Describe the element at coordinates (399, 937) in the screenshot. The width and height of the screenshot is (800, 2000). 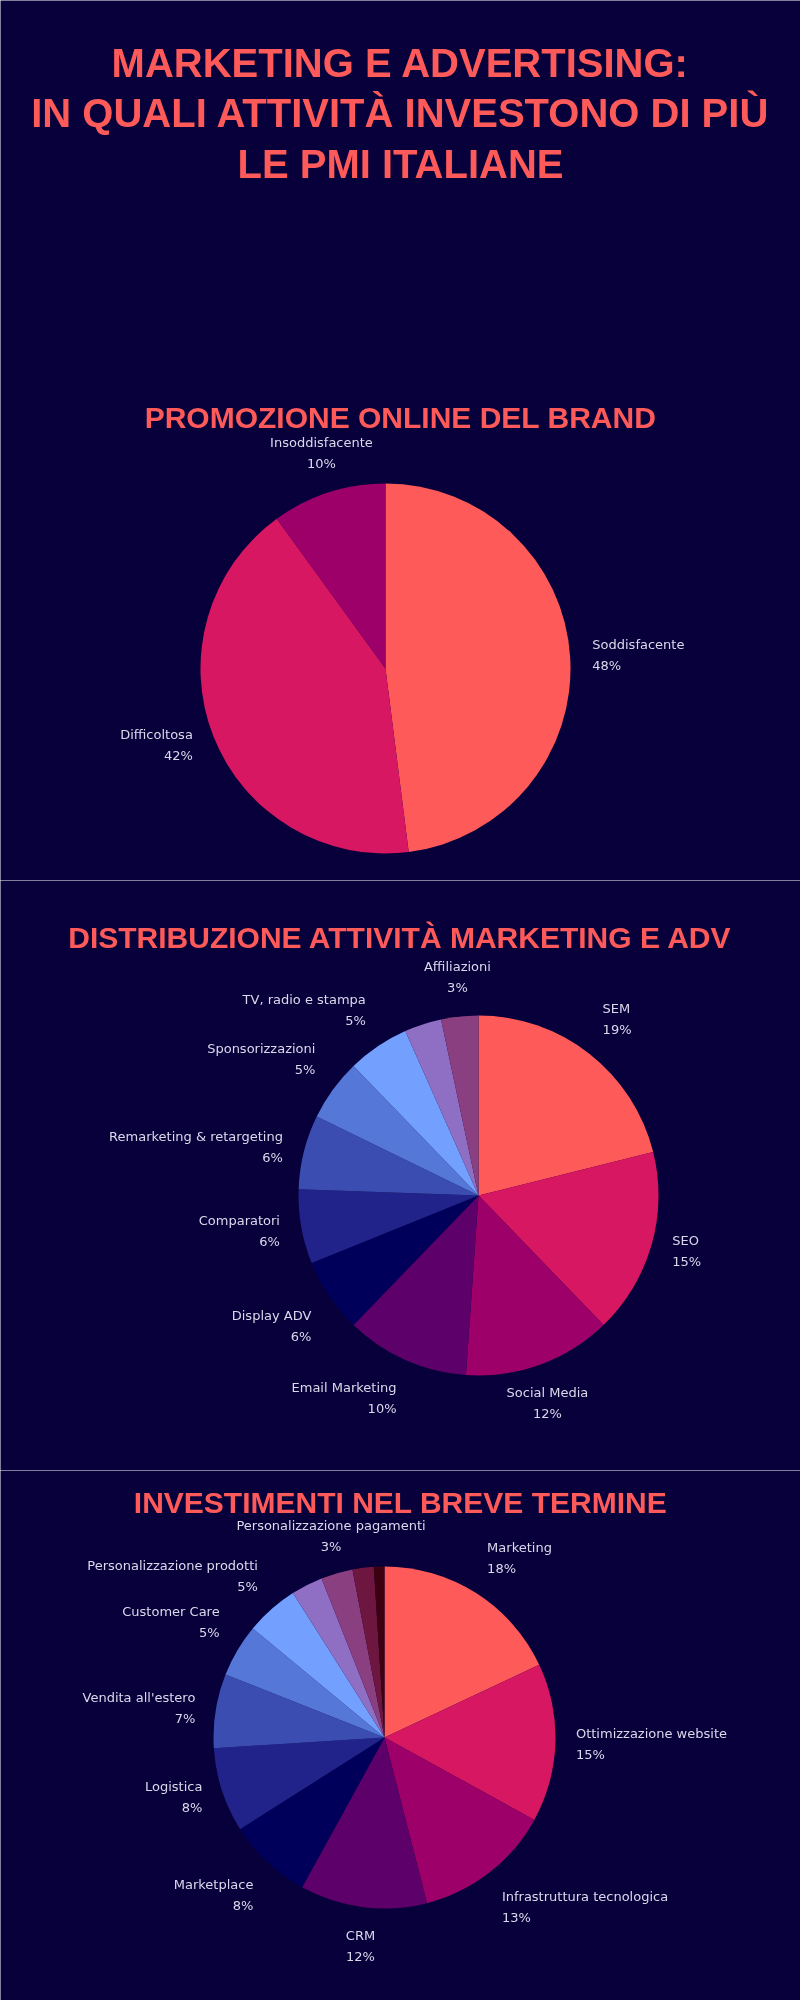
I see `chart-title: DISTRIBUZIONE ATTIVITÀ MARKETING E ADV` at that location.